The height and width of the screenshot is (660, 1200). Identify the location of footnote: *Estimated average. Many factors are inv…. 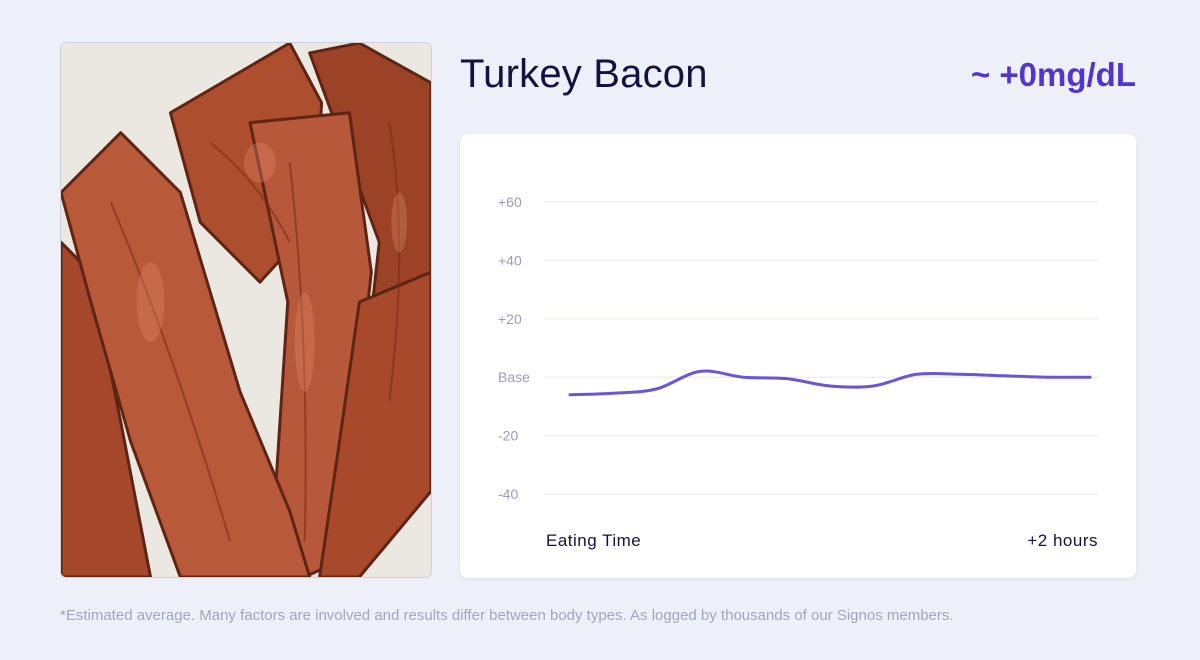
(507, 615).